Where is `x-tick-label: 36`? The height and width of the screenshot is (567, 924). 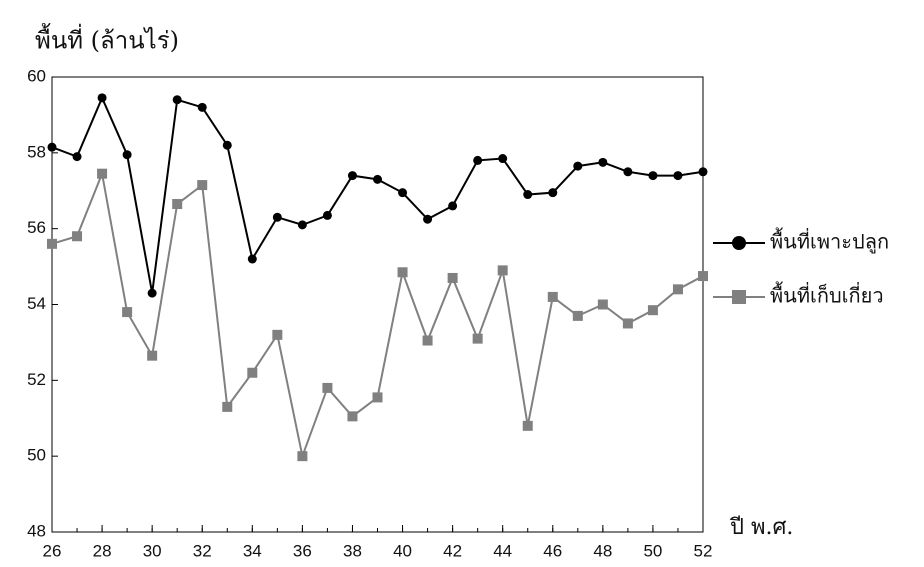 x-tick-label: 36 is located at coordinates (302, 550).